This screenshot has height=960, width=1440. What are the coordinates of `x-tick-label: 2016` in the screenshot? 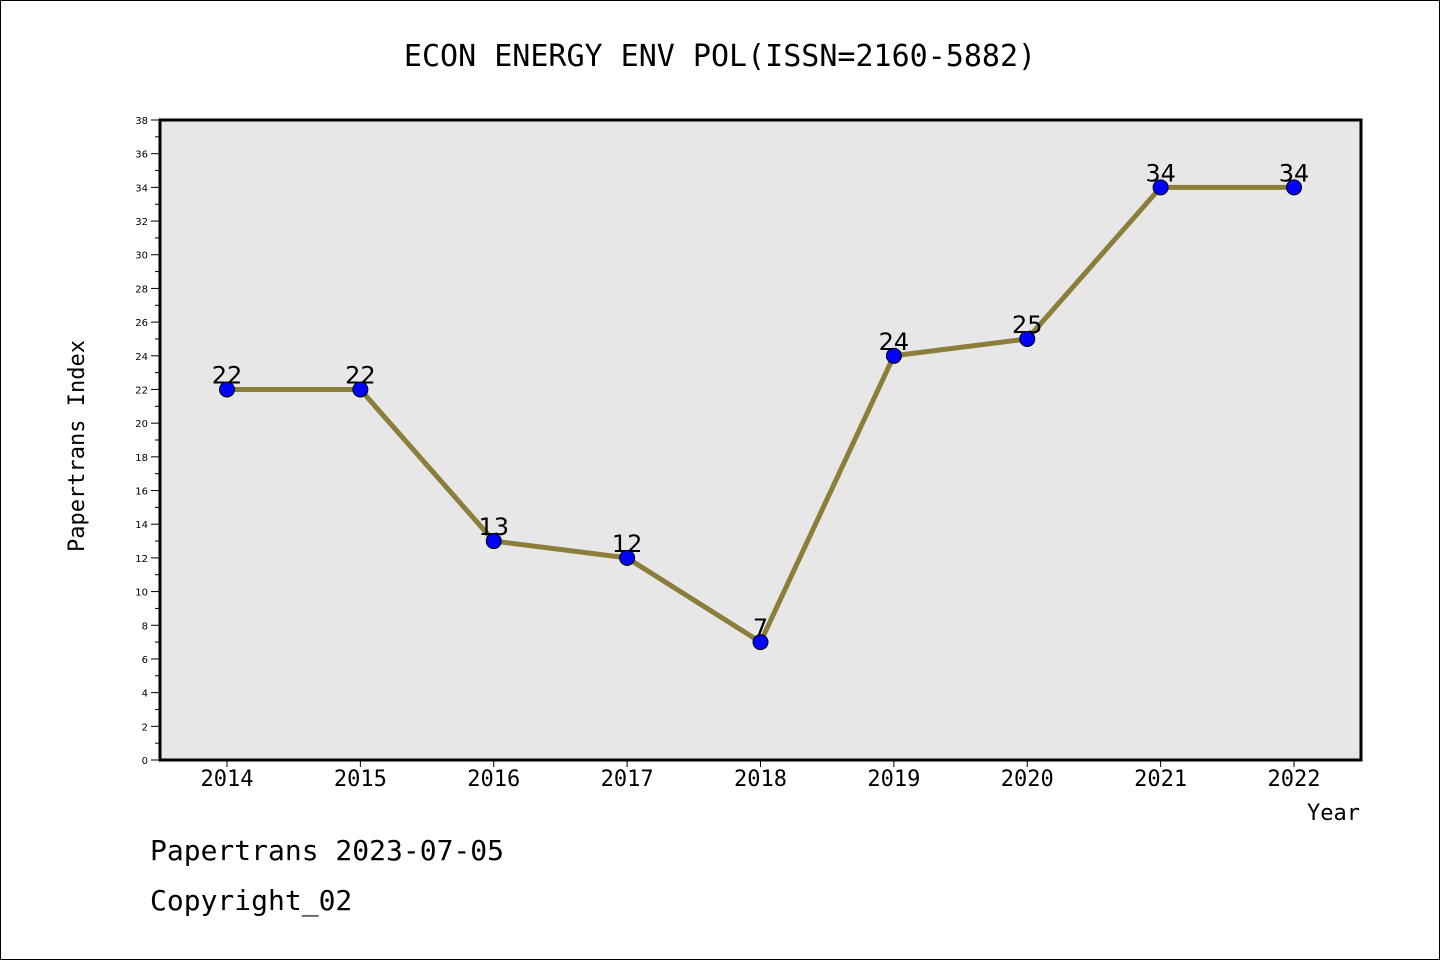 It's located at (493, 779).